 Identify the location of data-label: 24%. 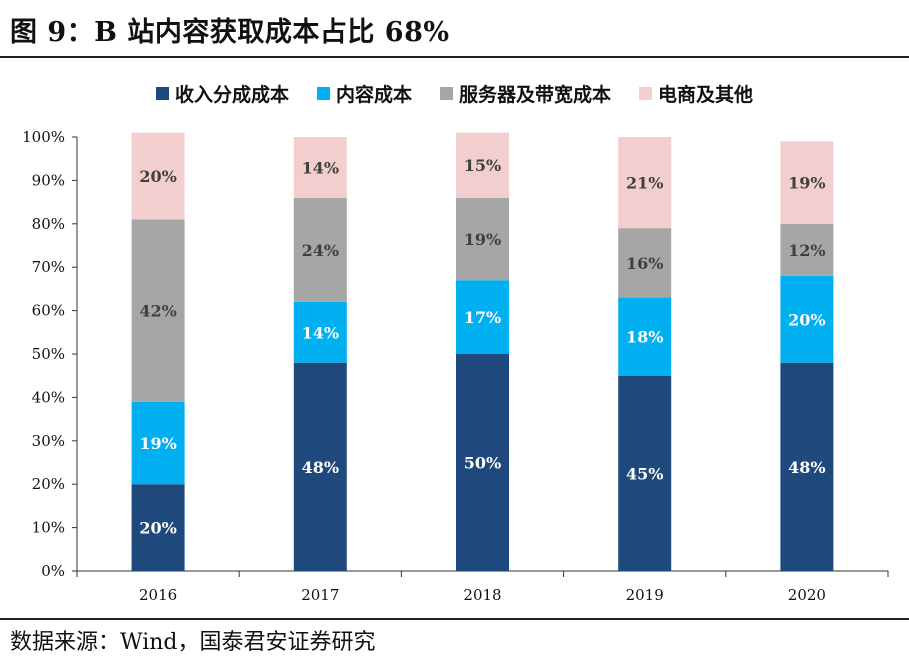
(320, 250).